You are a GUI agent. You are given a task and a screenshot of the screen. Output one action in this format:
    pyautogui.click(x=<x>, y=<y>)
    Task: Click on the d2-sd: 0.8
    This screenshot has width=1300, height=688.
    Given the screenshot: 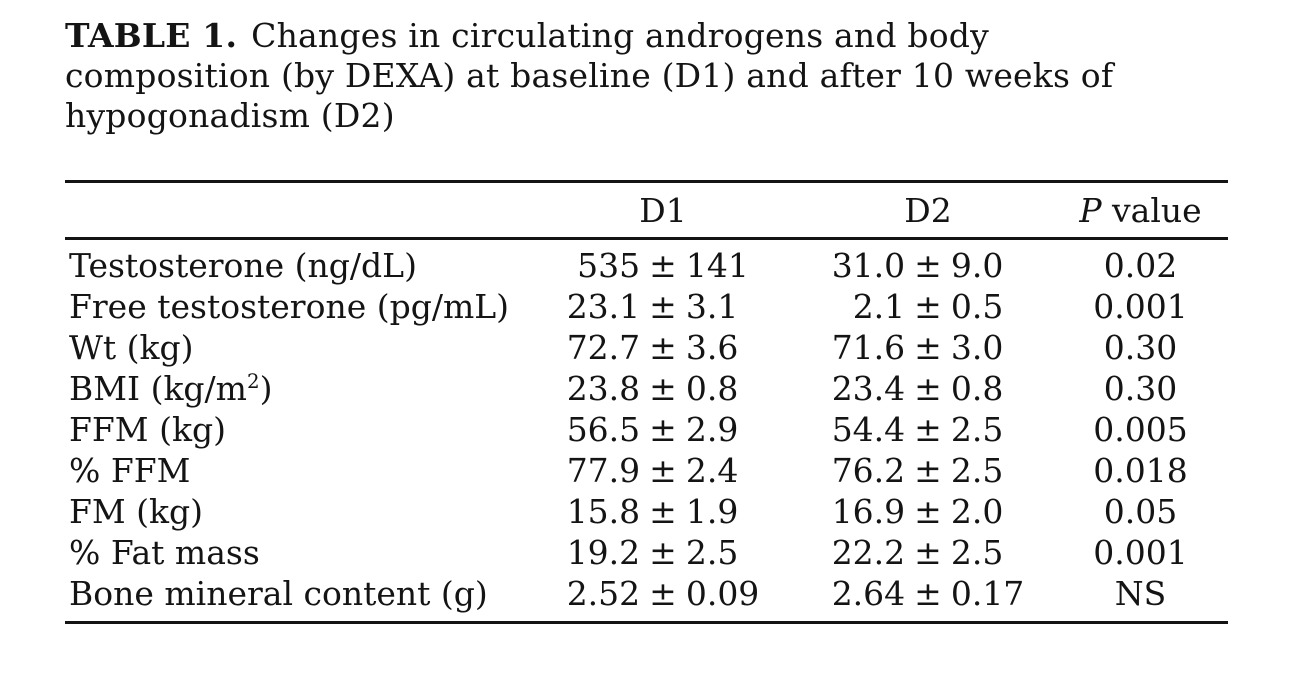 What is the action you would take?
    pyautogui.click(x=977, y=388)
    